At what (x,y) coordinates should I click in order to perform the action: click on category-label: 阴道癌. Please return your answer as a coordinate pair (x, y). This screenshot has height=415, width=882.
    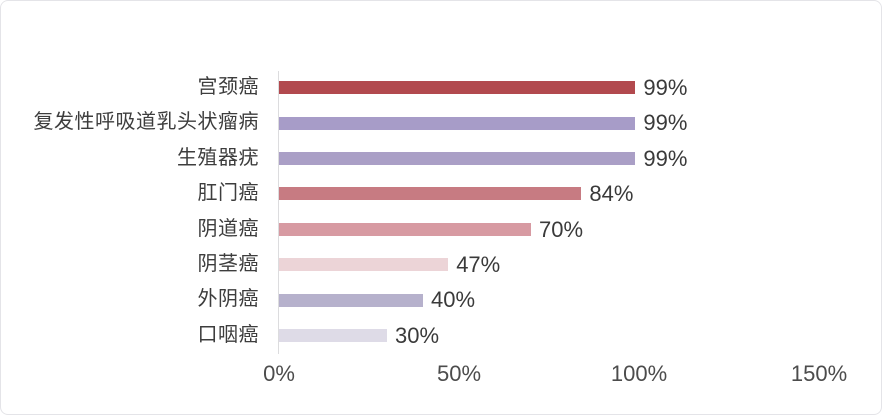
    Looking at the image, I should click on (228, 228).